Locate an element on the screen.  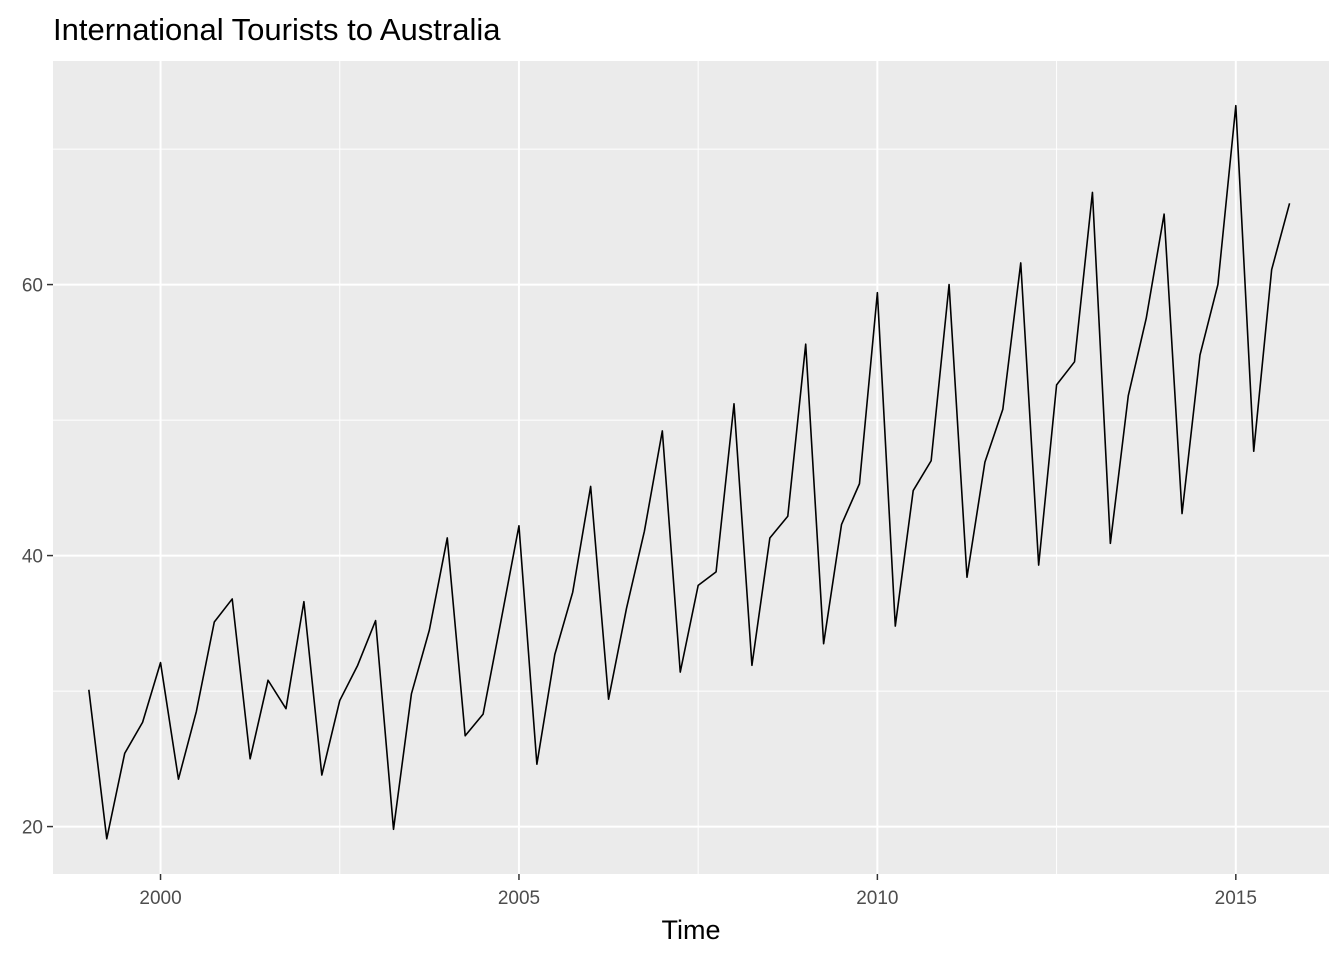
x-tick-label: 2015 is located at coordinates (1236, 898).